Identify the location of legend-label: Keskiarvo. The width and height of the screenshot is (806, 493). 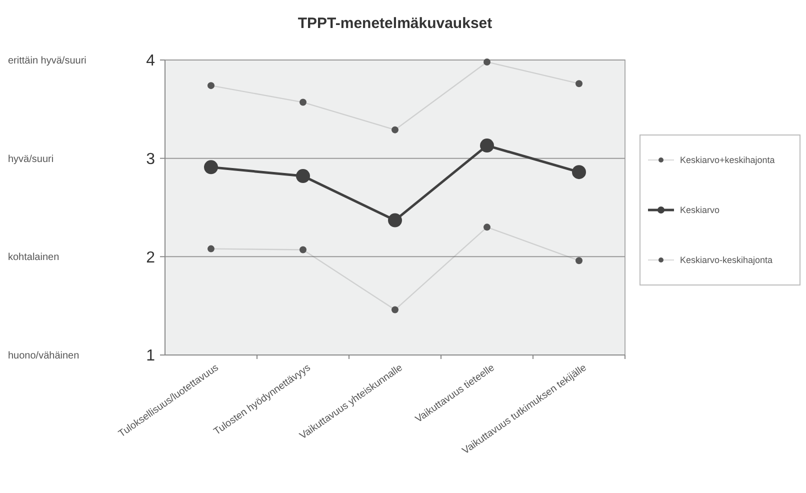
(700, 210).